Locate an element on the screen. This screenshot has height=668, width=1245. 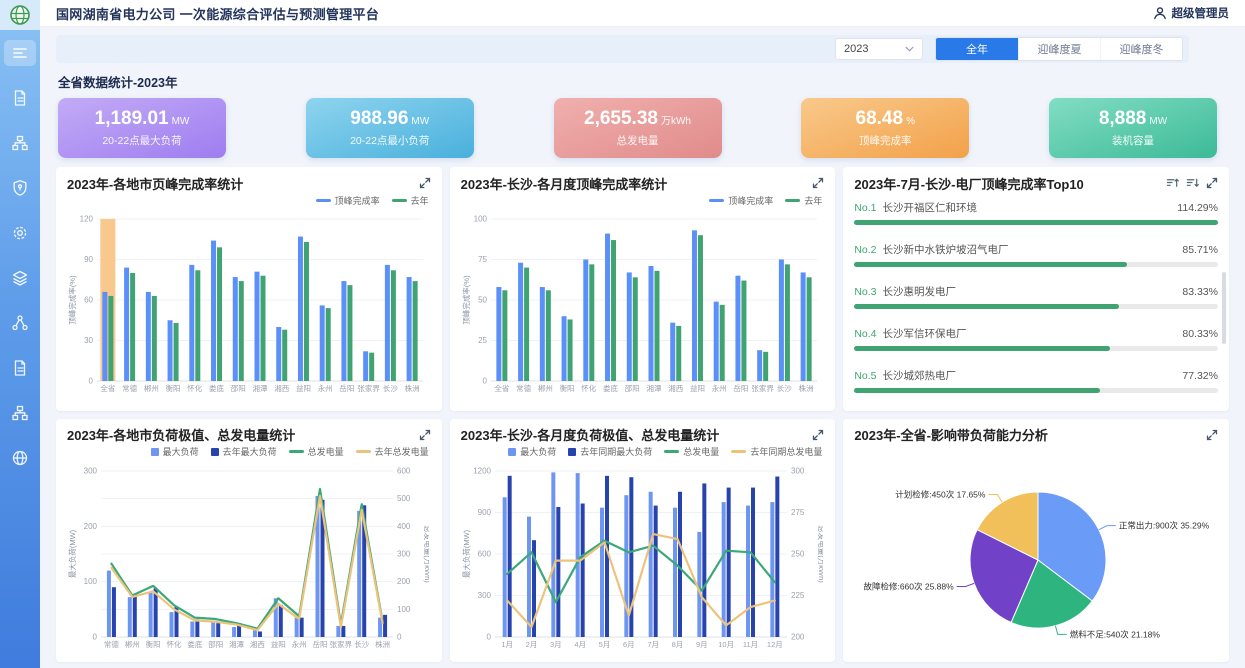
svg-text: 90 is located at coordinates (88, 259).